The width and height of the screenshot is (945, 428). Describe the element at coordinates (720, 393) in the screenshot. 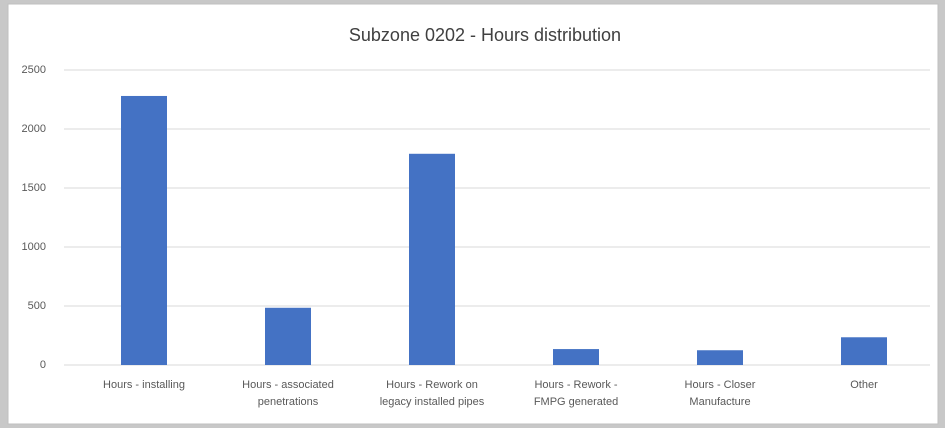

I see `x-tick-label: Hours - Closer Manufacture` at that location.